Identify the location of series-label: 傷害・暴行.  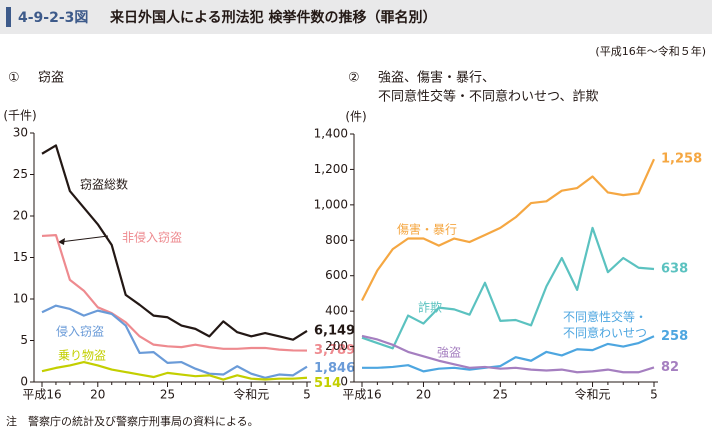
(427, 229).